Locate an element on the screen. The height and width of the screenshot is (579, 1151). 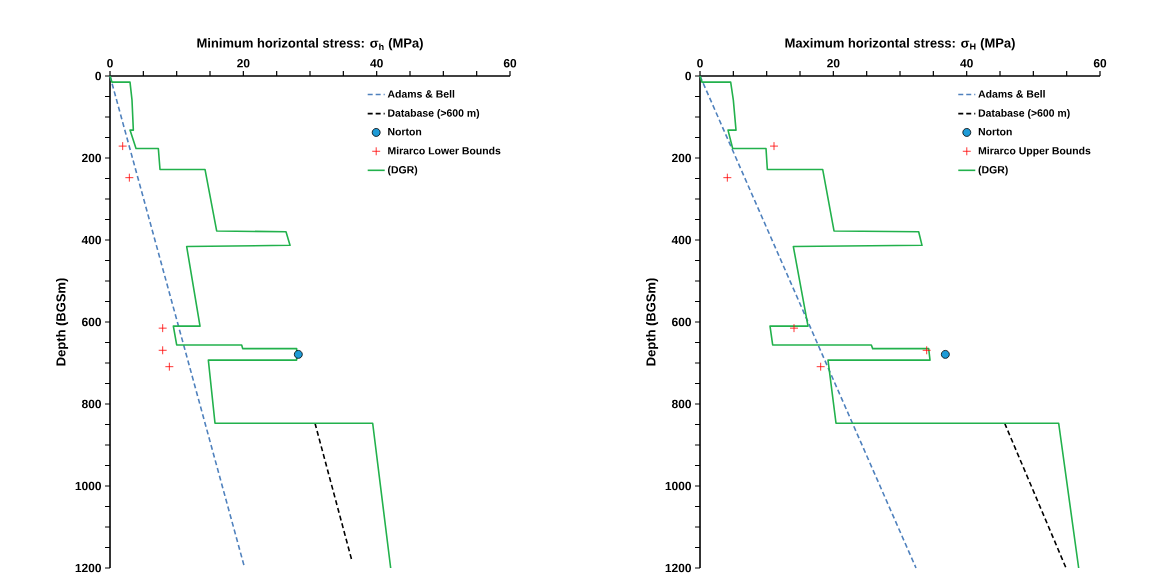
x-axis-title: Maximum horizontal stress: σ$_{H}$ (MPa) is located at coordinates (900, 44).